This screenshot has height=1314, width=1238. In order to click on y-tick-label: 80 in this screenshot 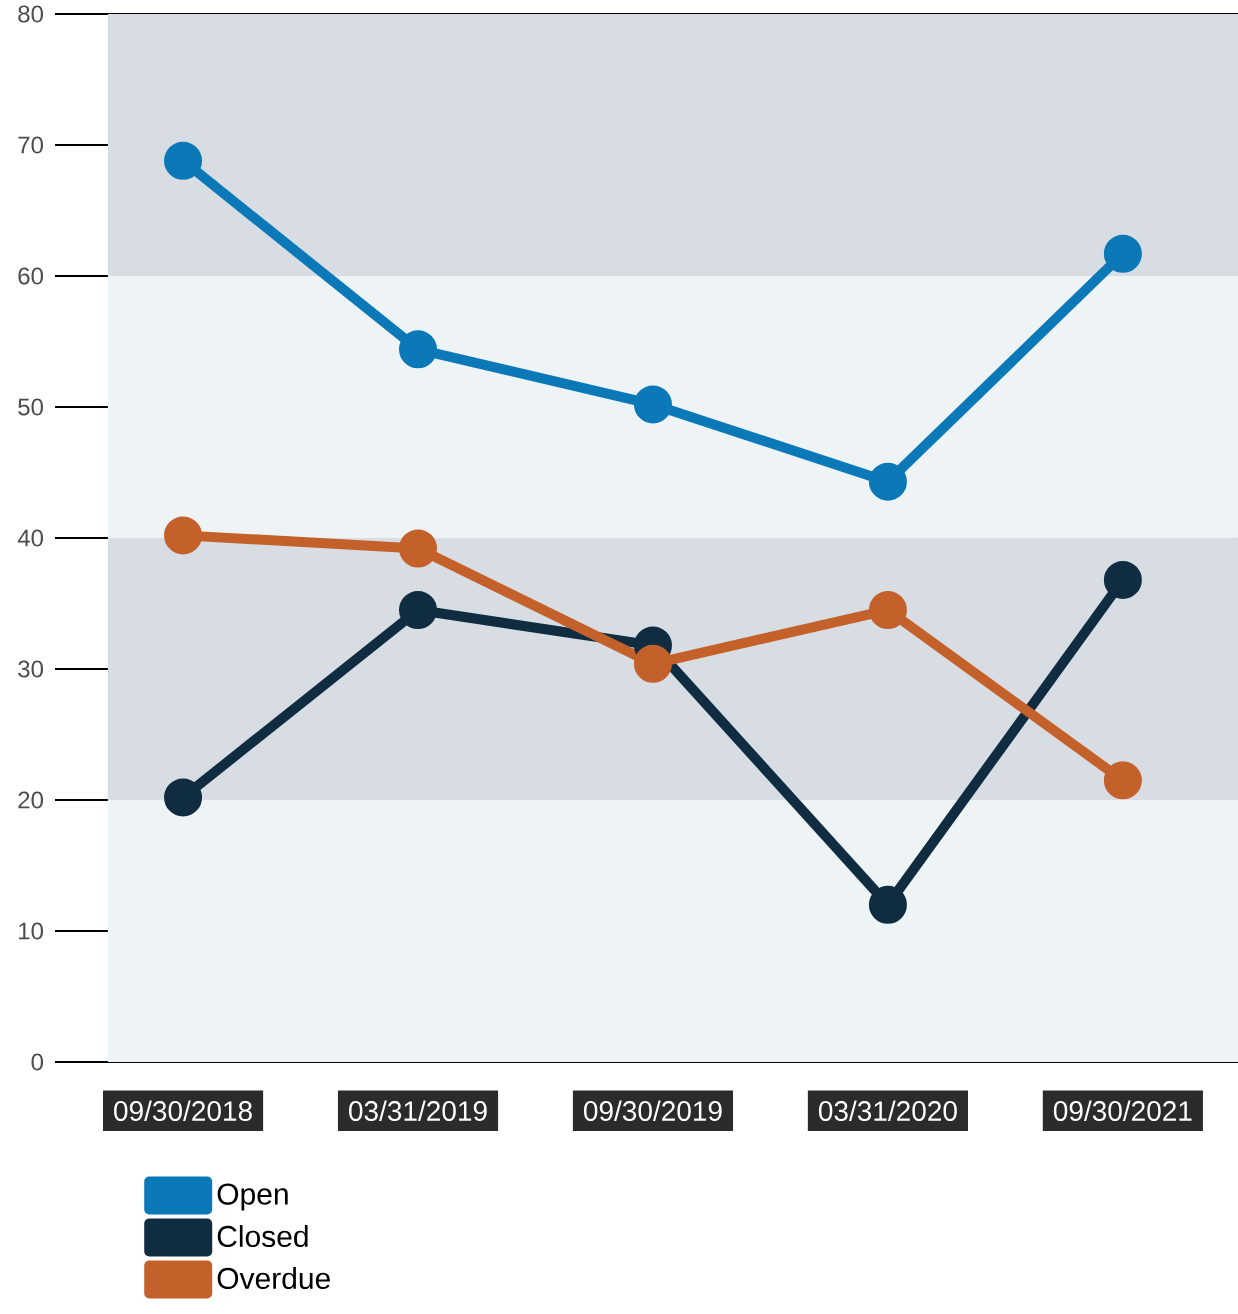, I will do `click(31, 14)`.